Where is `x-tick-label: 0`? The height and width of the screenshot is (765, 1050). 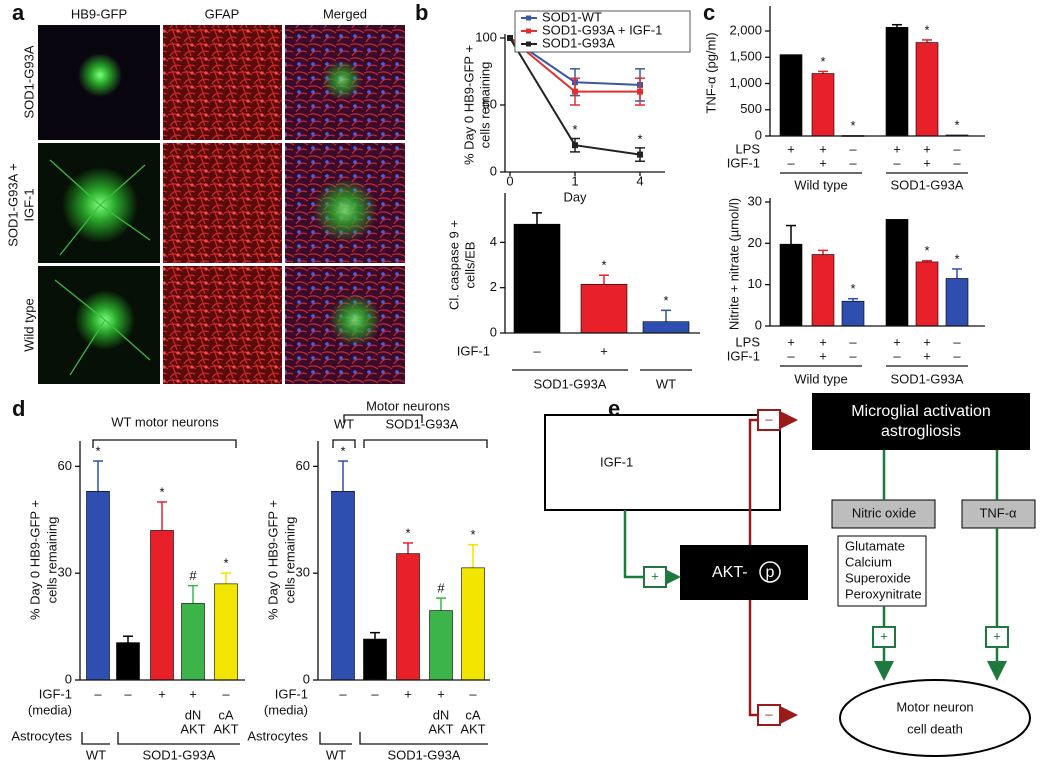
x-tick-label: 0 is located at coordinates (509, 180).